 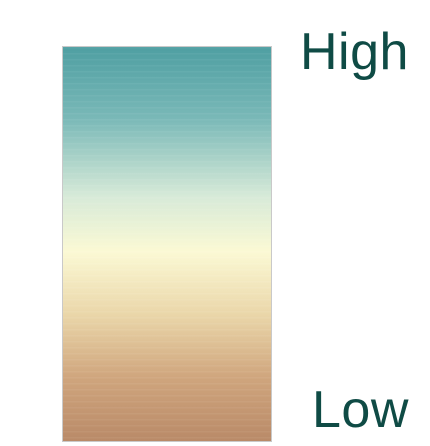 I want to click on low-label: Low, so click(x=360, y=410).